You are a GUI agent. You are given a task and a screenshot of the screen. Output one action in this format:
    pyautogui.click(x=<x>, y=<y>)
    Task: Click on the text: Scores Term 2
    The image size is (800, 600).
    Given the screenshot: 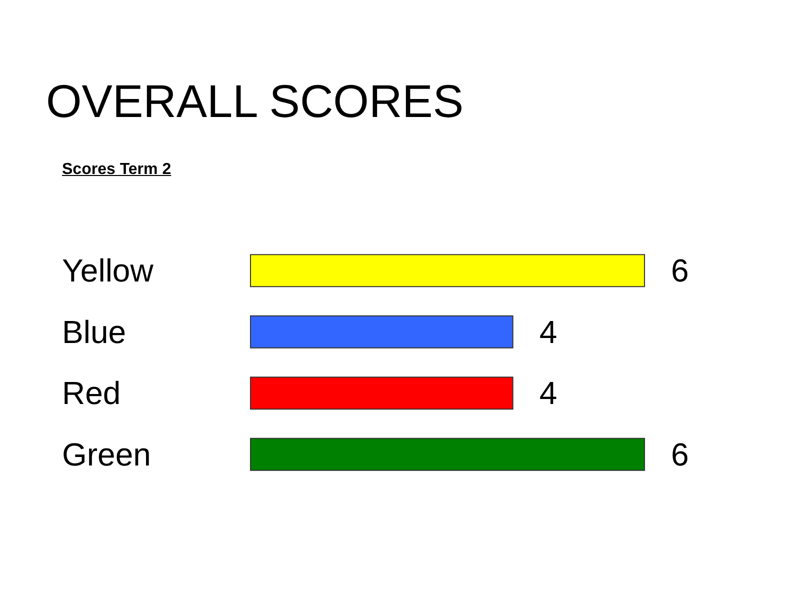 What is the action you would take?
    pyautogui.click(x=117, y=170)
    